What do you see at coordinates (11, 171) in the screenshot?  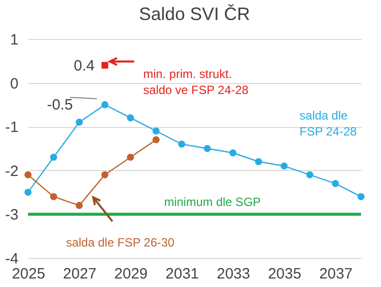 I see `y-tick-label: -2` at bounding box center [11, 171].